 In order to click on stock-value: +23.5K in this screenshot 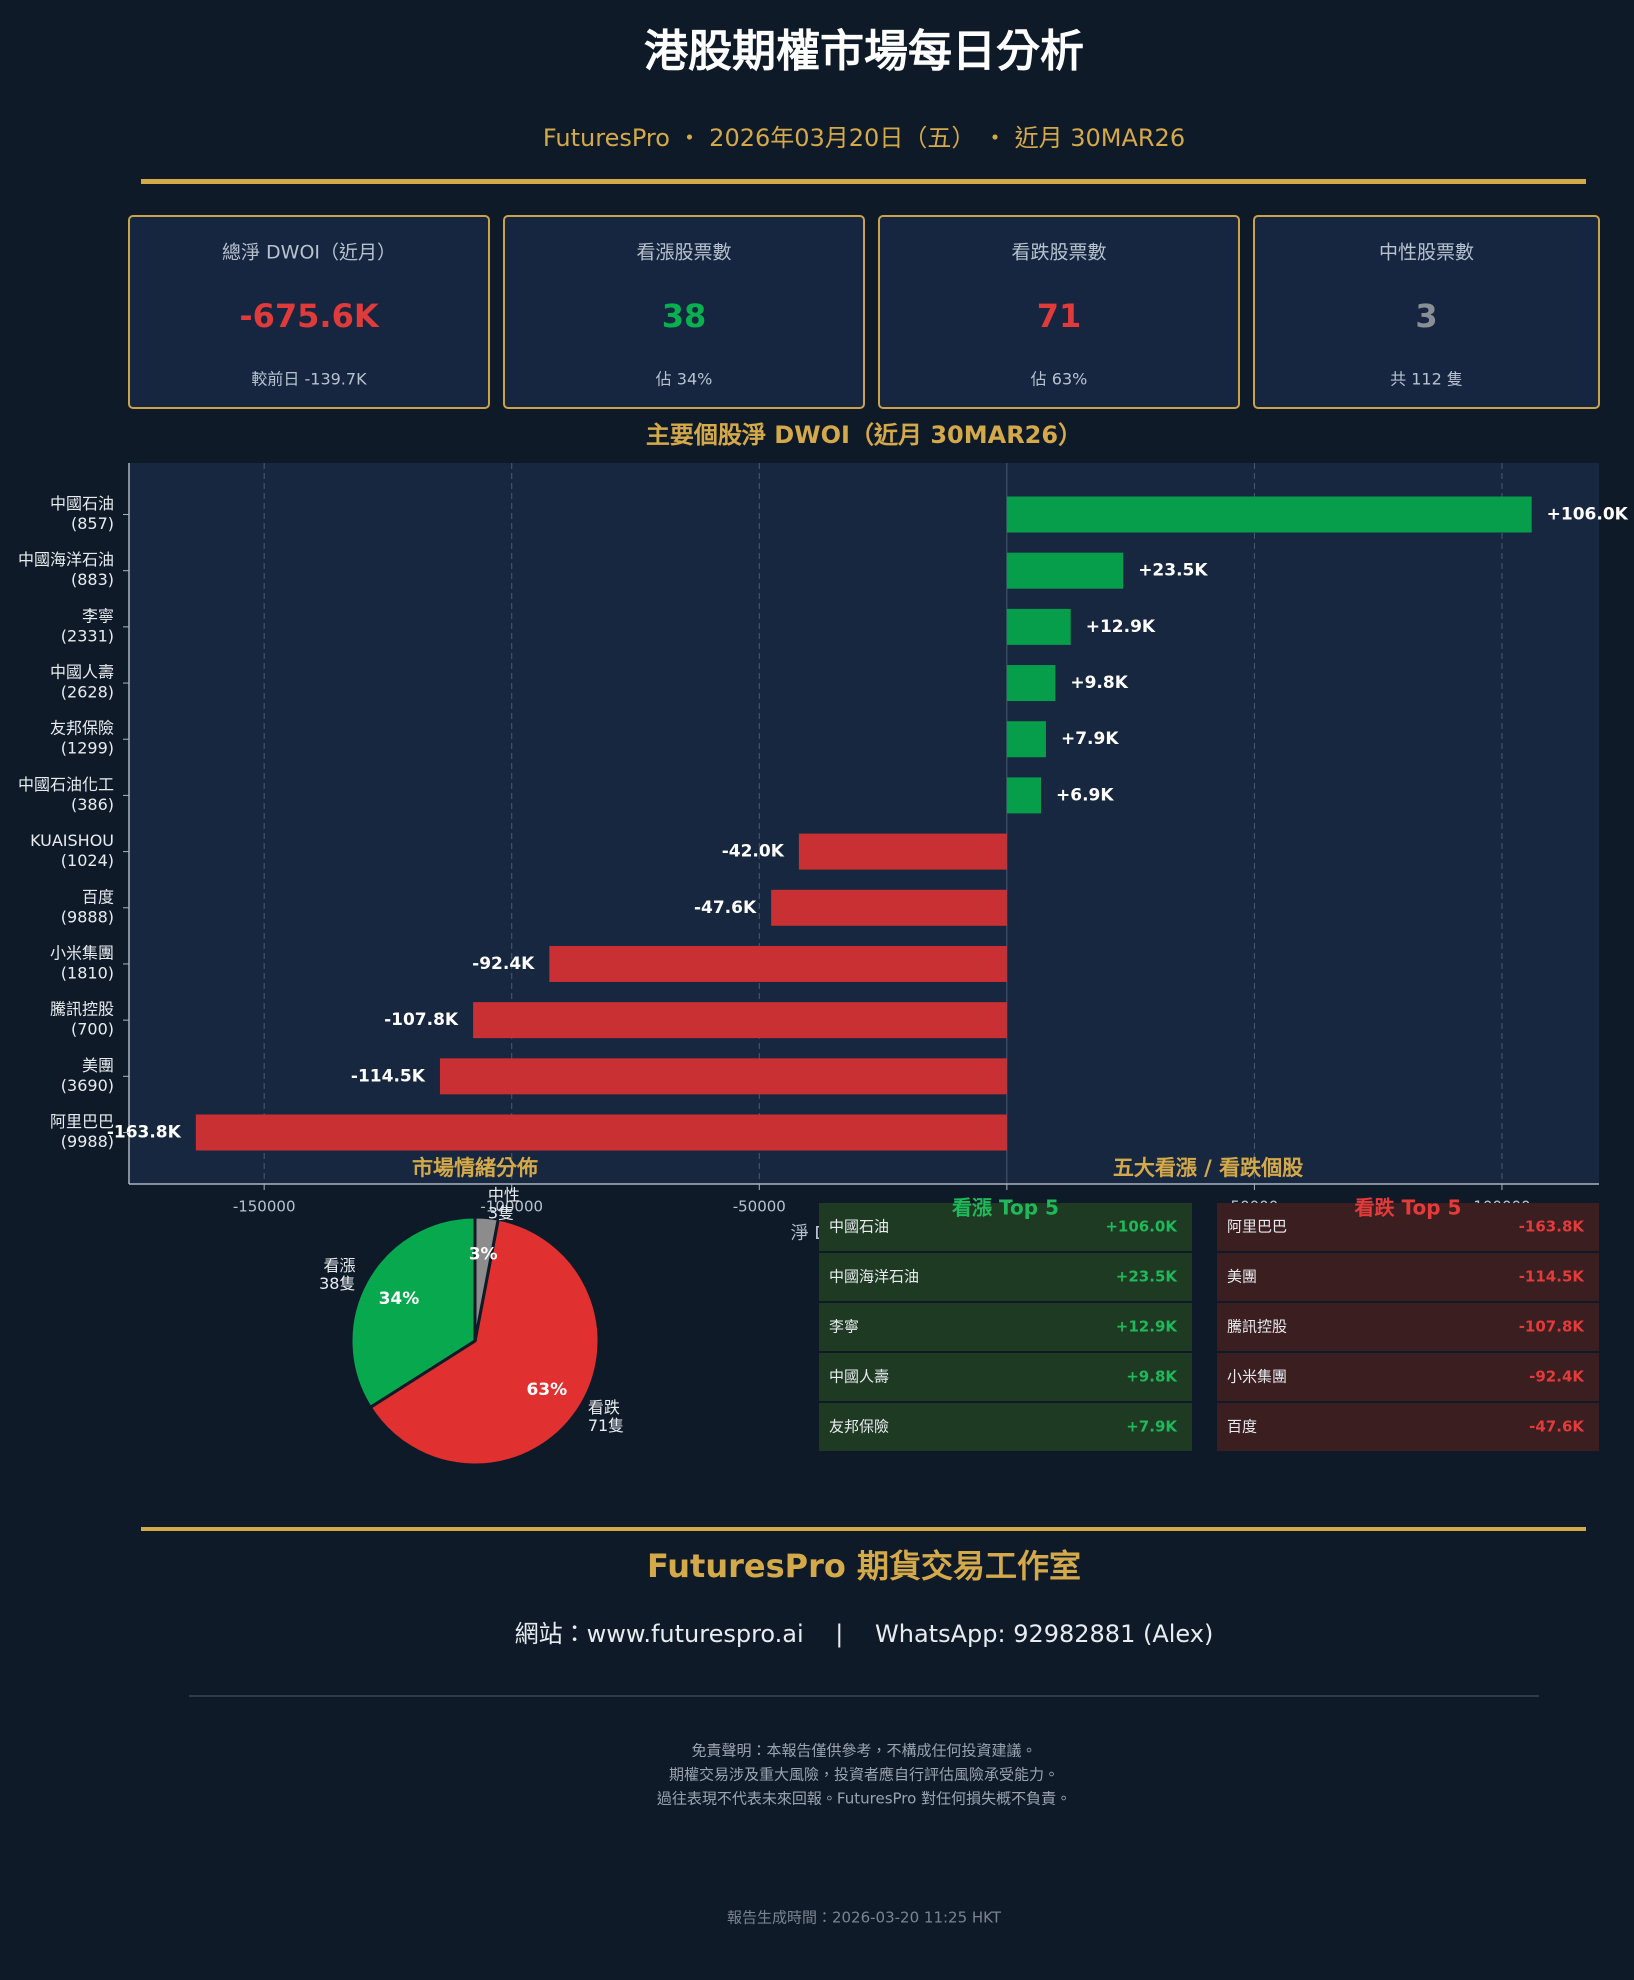, I will do `click(1147, 1277)`.